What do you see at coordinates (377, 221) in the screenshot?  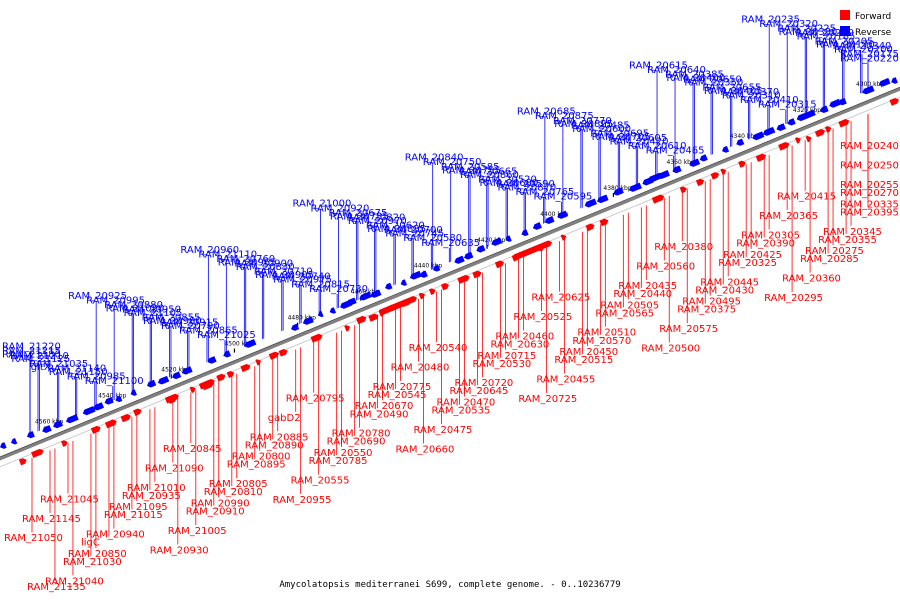 I see `reverse-gene-label: RAM_20970` at bounding box center [377, 221].